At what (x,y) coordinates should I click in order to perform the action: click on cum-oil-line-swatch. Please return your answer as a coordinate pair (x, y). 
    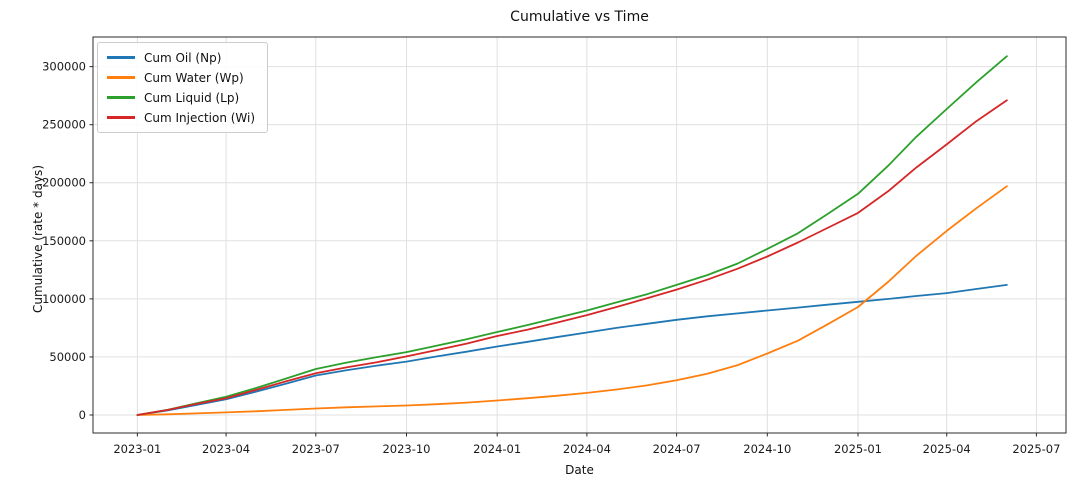
    Looking at the image, I should click on (121, 57).